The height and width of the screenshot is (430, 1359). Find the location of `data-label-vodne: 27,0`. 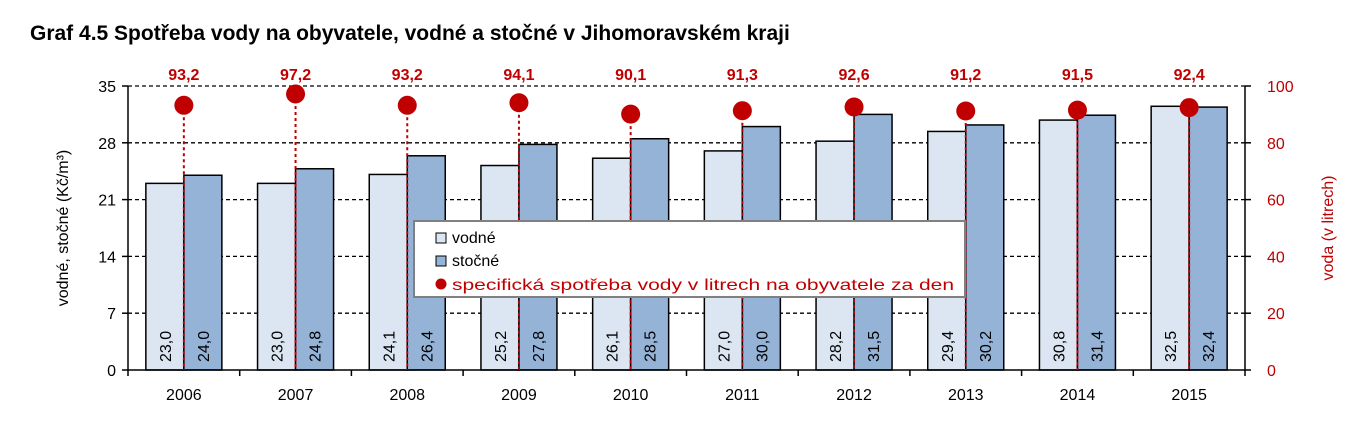

data-label-vodne: 27,0 is located at coordinates (724, 346).